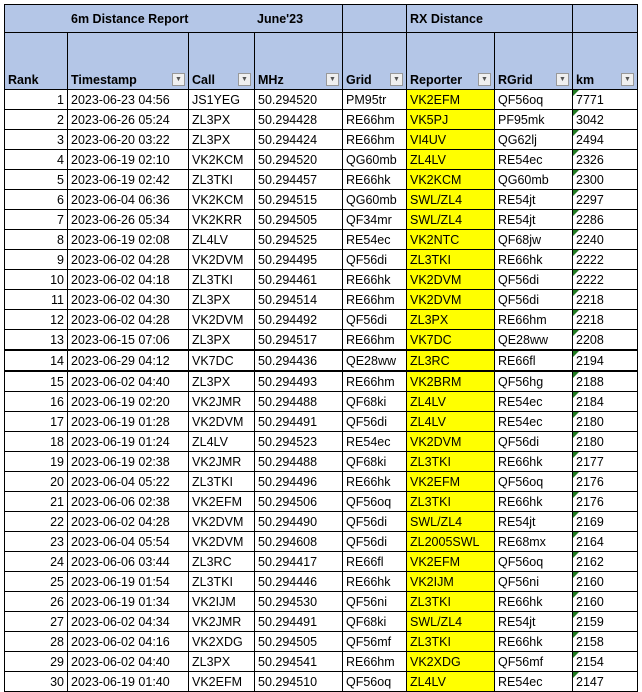  I want to click on rgrid-cell: QG62lj, so click(533, 139).